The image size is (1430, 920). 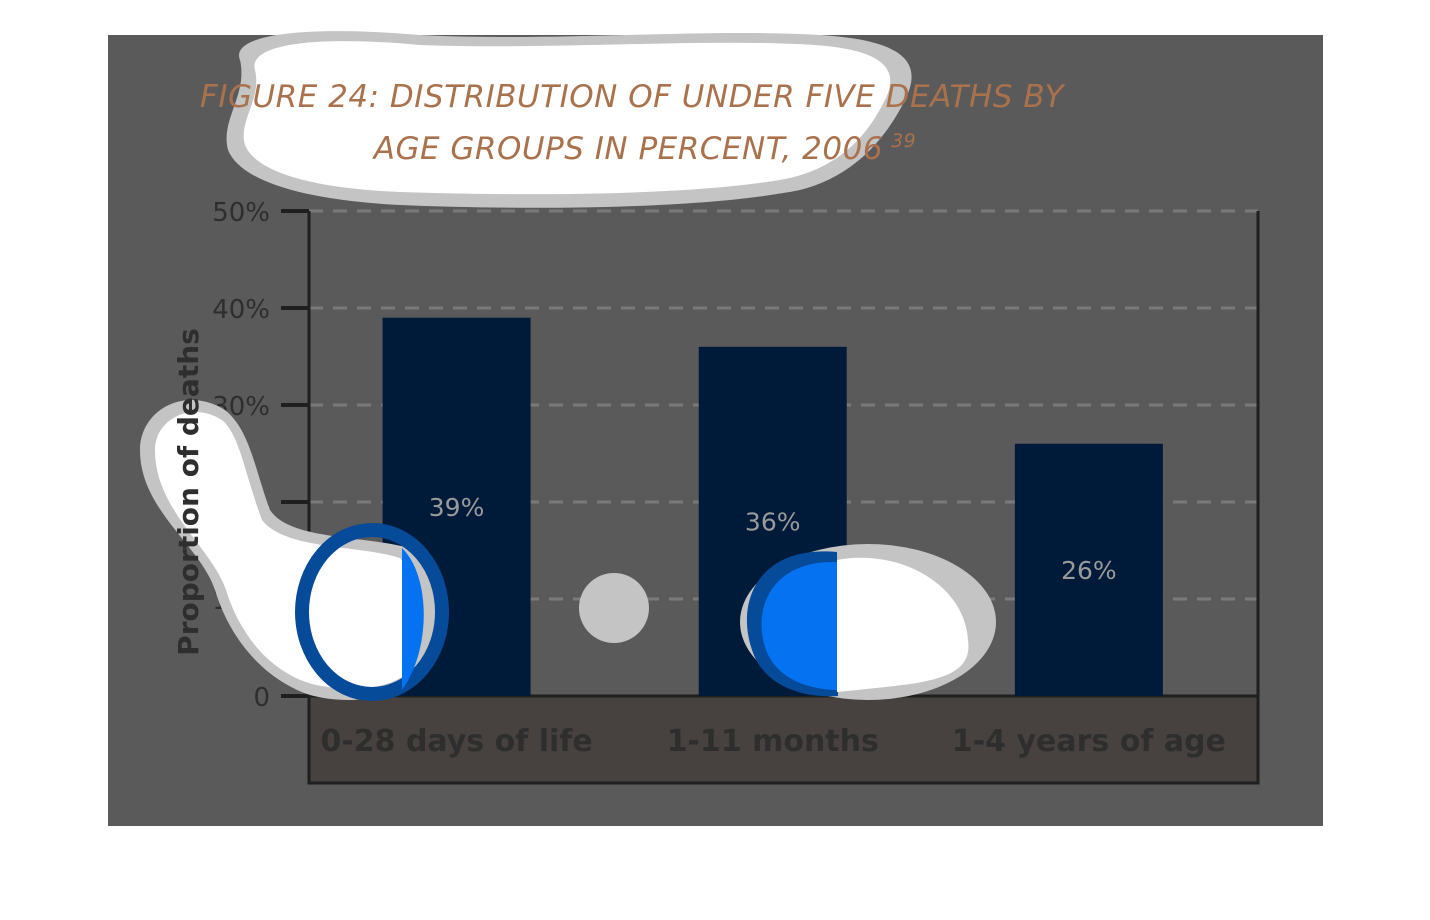 What do you see at coordinates (799, 625) in the screenshot?
I see `right-blue-spot` at bounding box center [799, 625].